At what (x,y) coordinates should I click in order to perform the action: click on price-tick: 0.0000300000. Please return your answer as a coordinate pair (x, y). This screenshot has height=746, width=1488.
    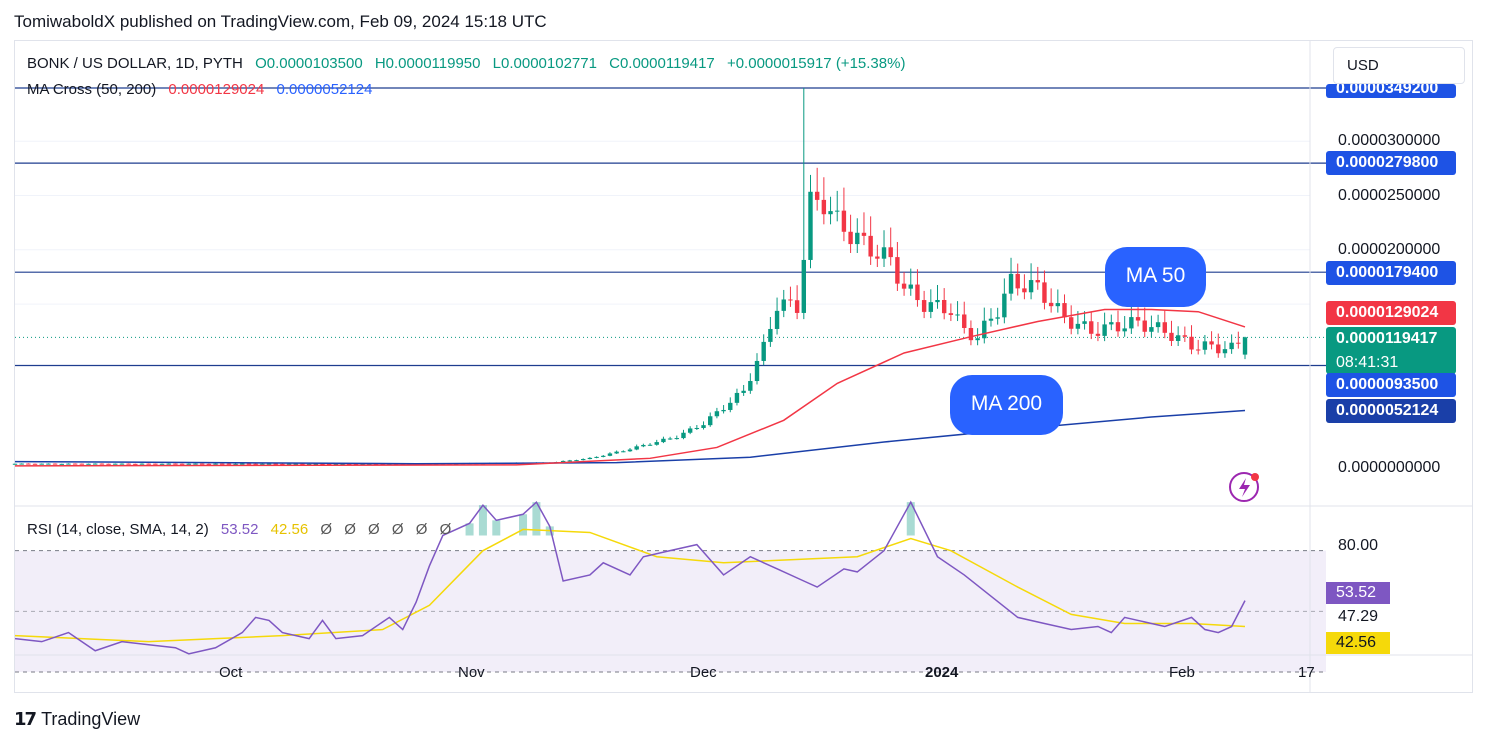
    Looking at the image, I should click on (1389, 140).